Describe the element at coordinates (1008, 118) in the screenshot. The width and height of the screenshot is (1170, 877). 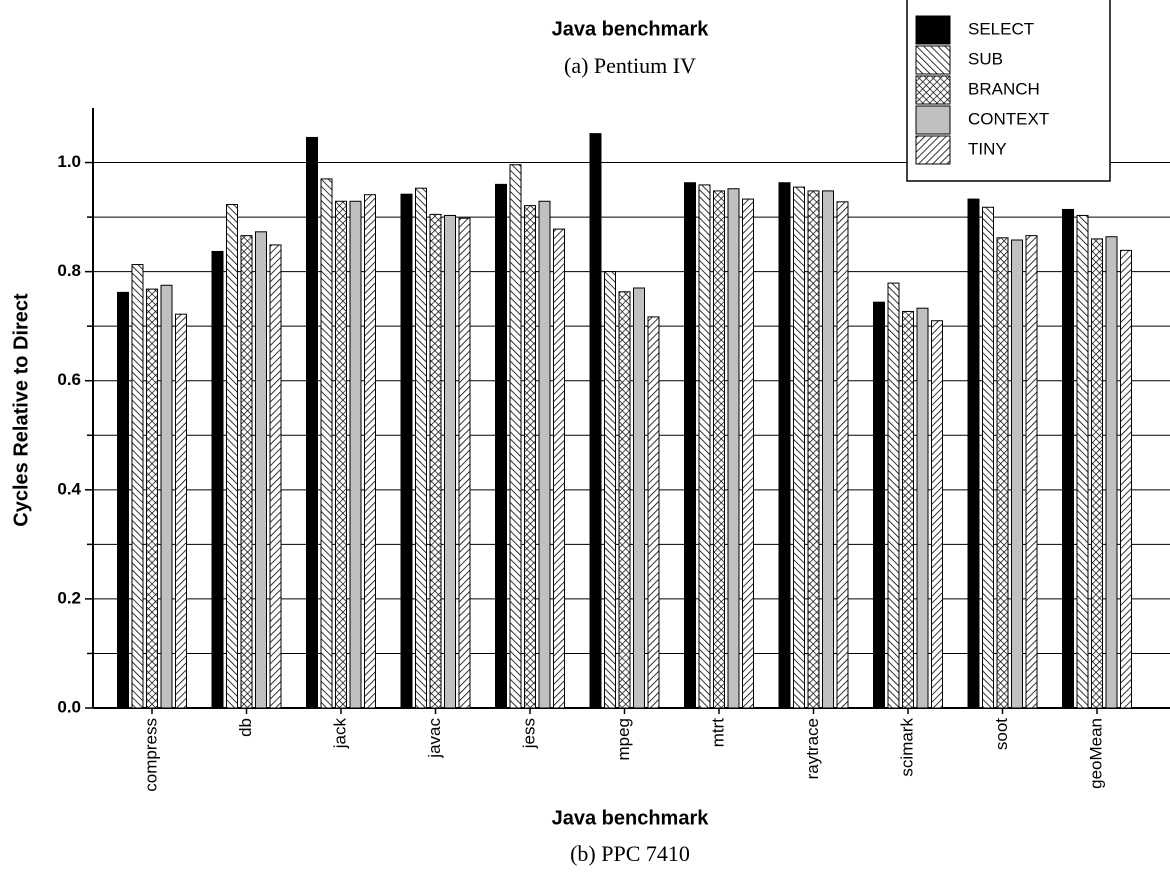
I see `legend-label: CONTEXT` at that location.